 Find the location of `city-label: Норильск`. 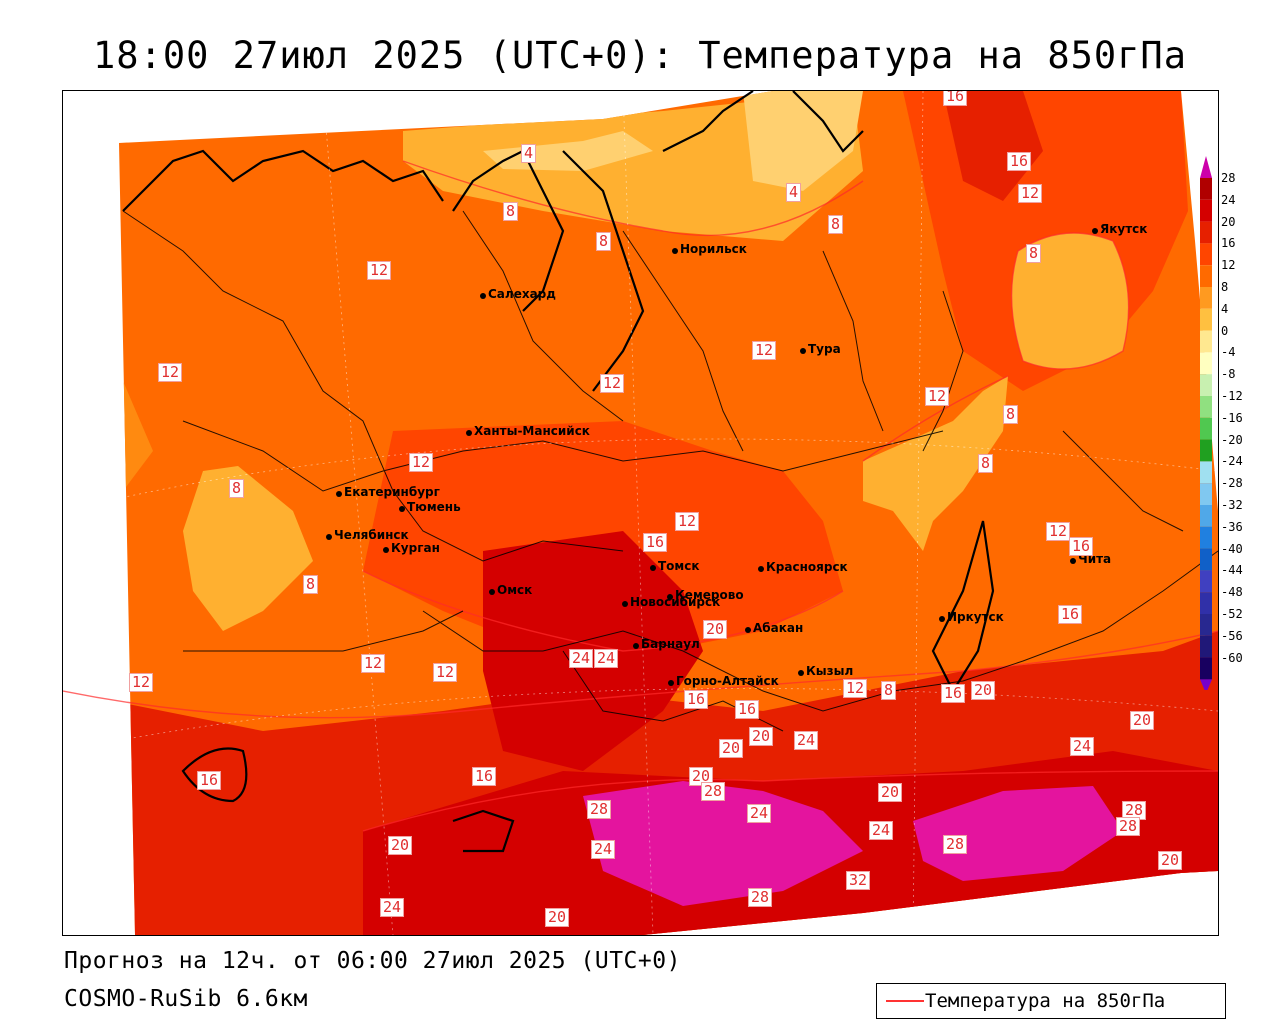

city-label: Норильск is located at coordinates (713, 249).